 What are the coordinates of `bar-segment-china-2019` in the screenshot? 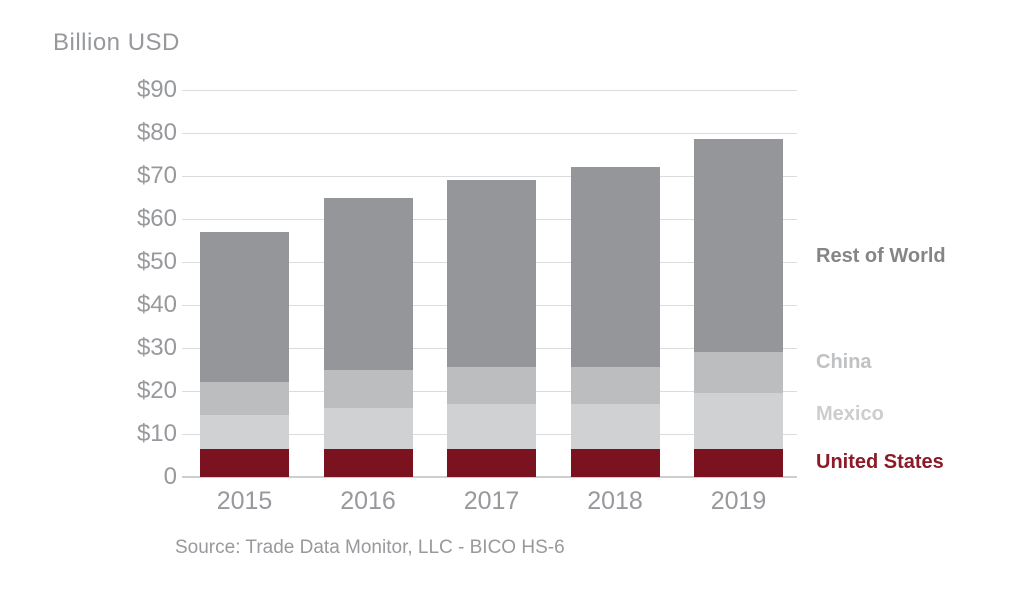 It's located at (738, 373).